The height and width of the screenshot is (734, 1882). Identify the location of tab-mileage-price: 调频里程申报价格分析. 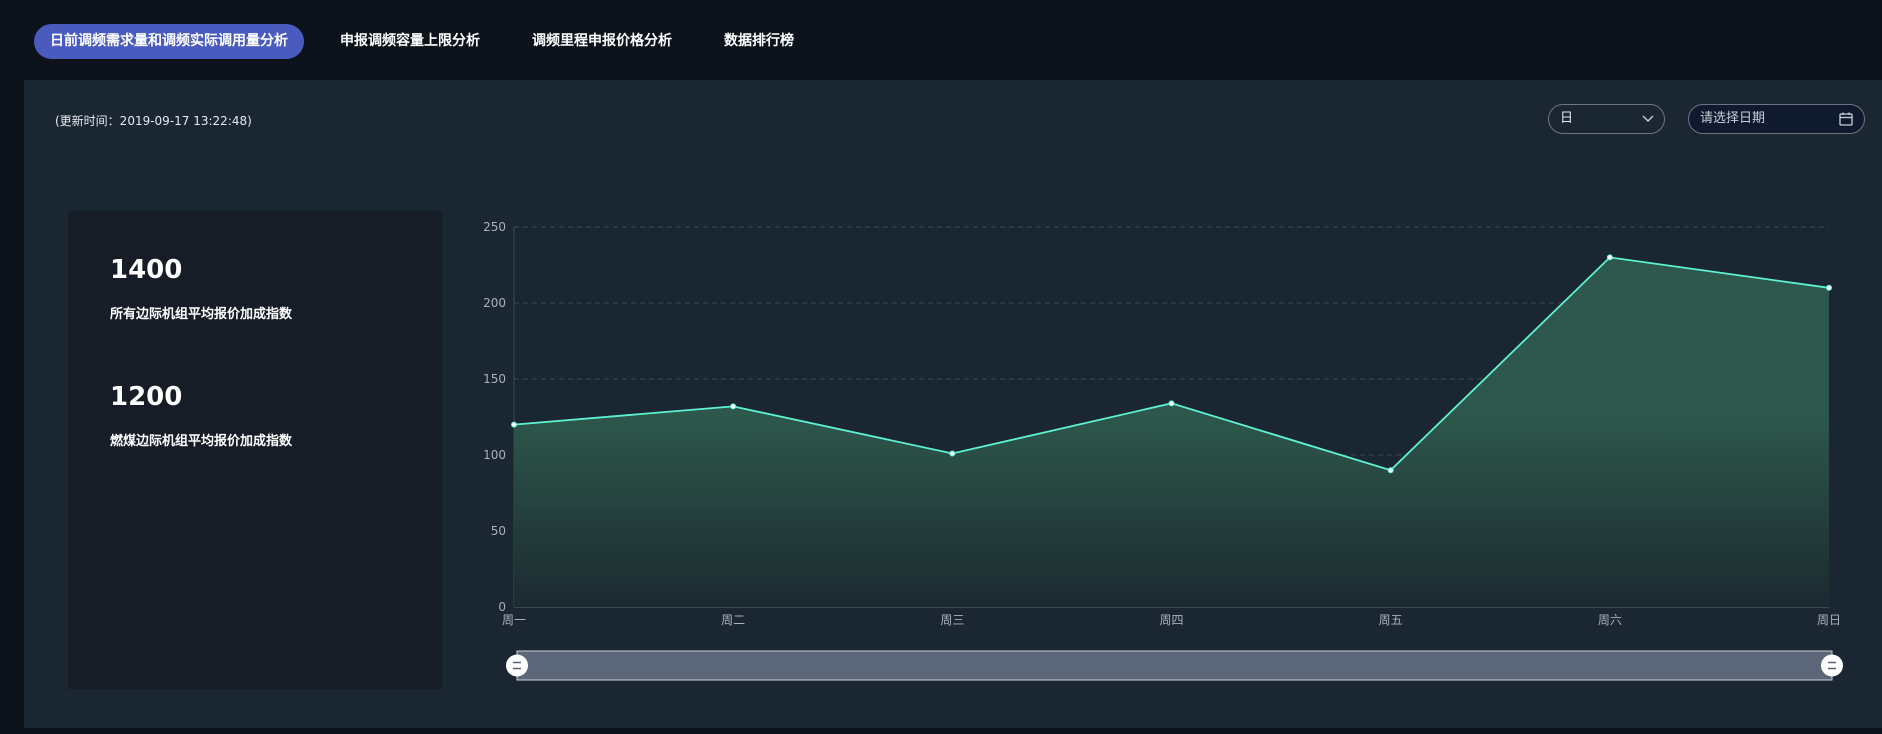
(602, 41).